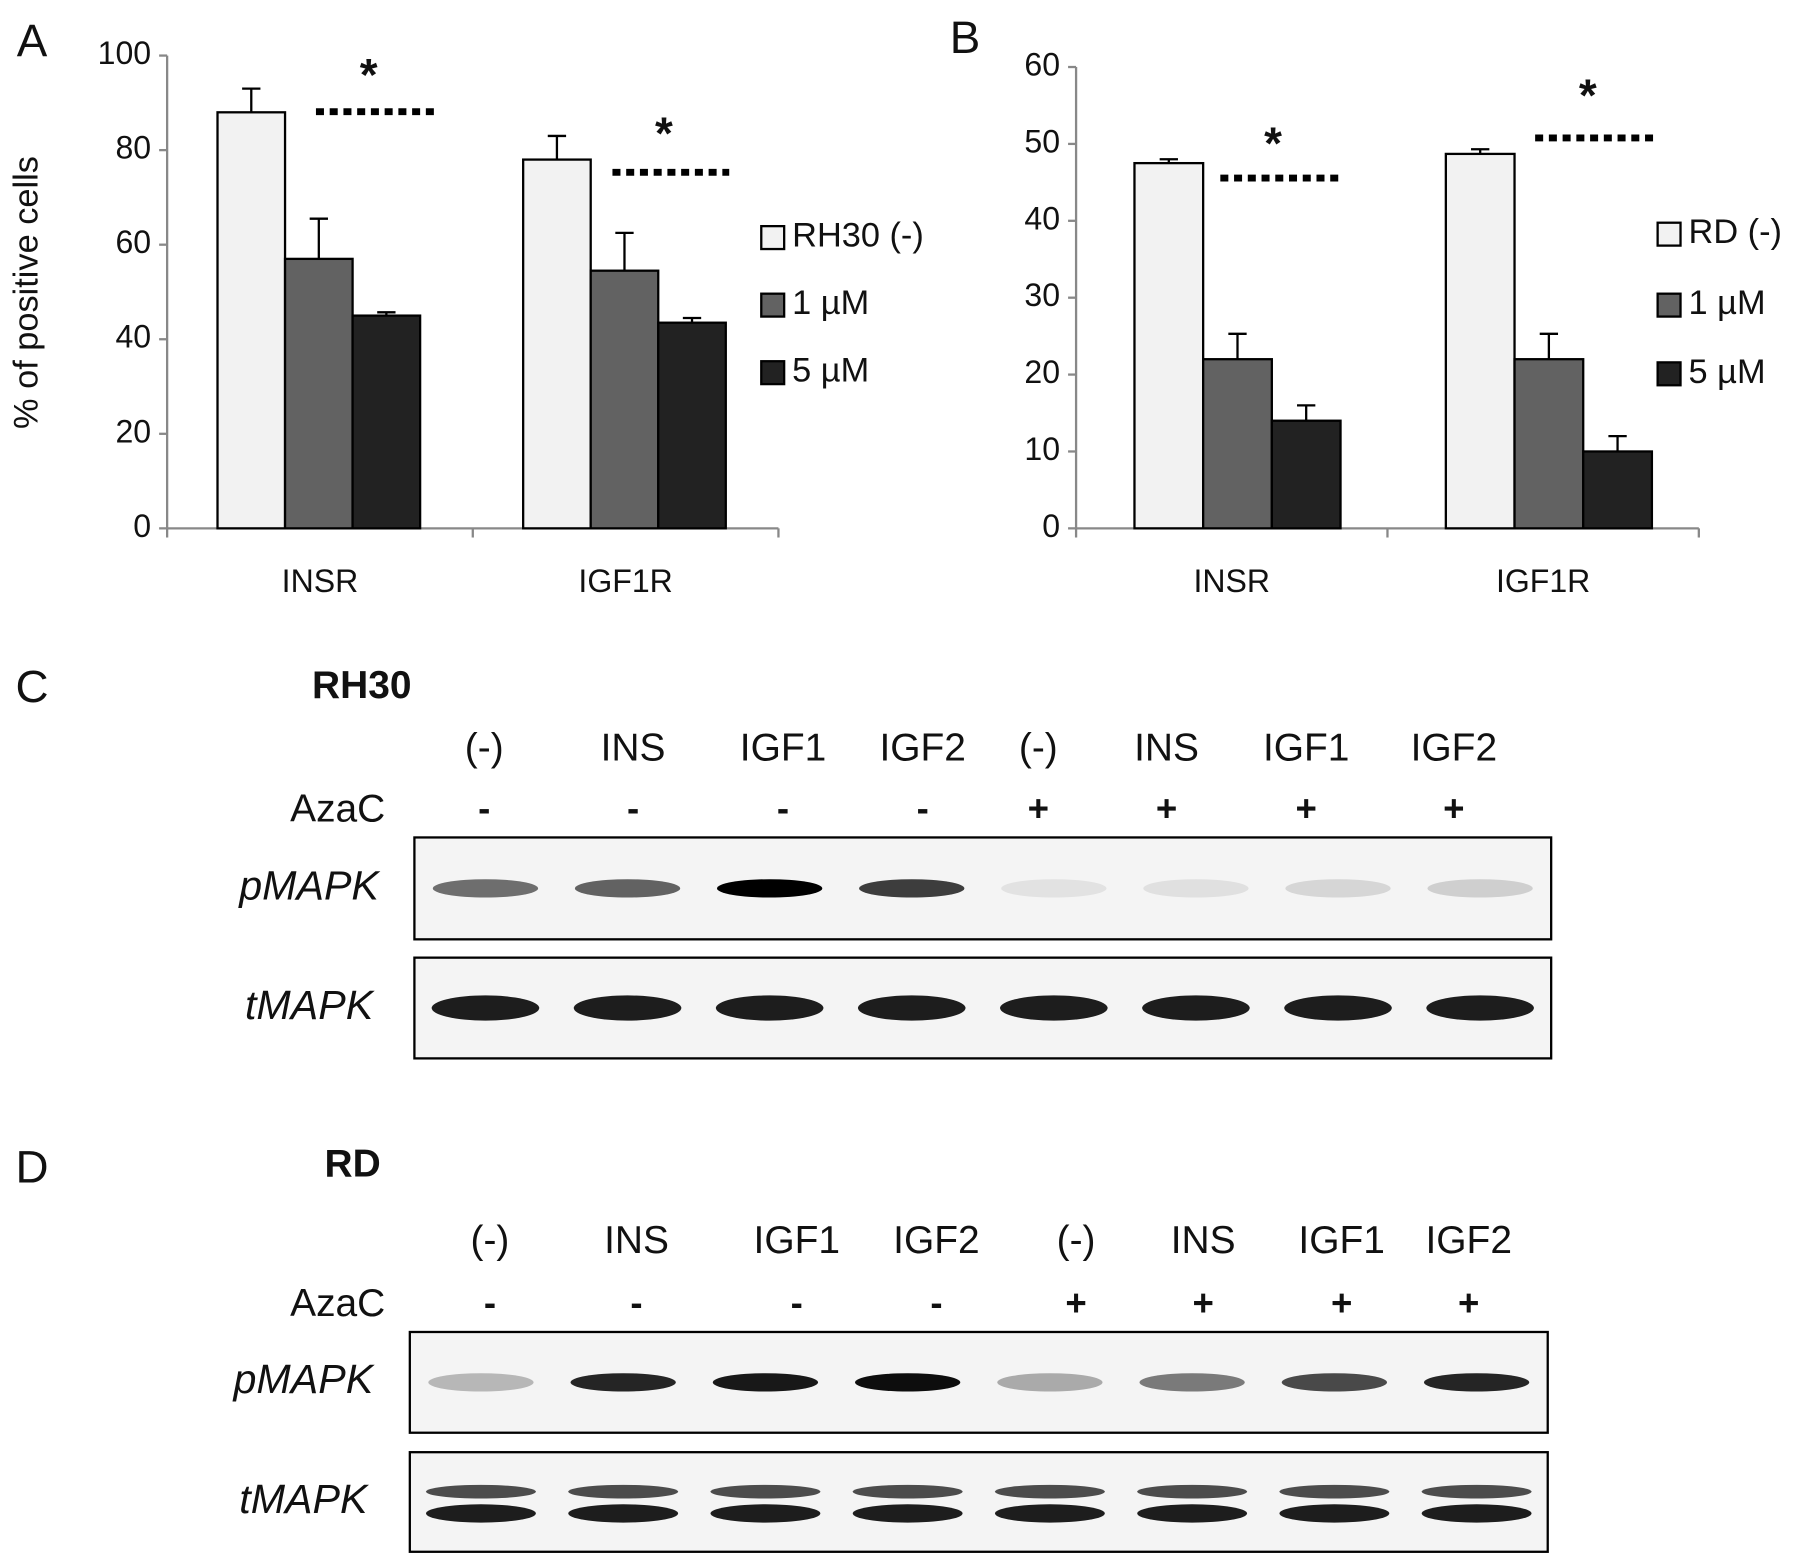 The width and height of the screenshot is (1795, 1565). Describe the element at coordinates (1735, 232) in the screenshot. I see `legend-label: RD (-)` at that location.